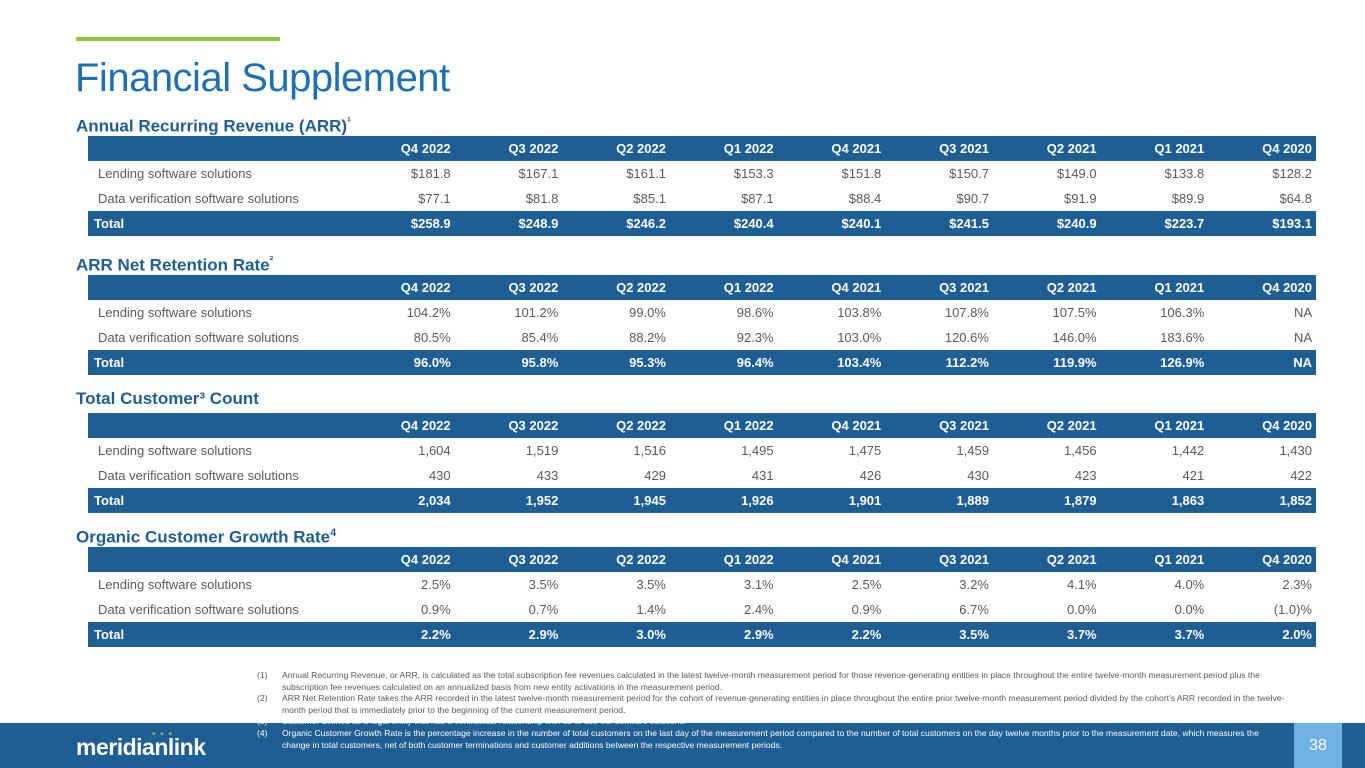  Describe the element at coordinates (651, 634) in the screenshot. I see `value-cell: 3.0%` at that location.